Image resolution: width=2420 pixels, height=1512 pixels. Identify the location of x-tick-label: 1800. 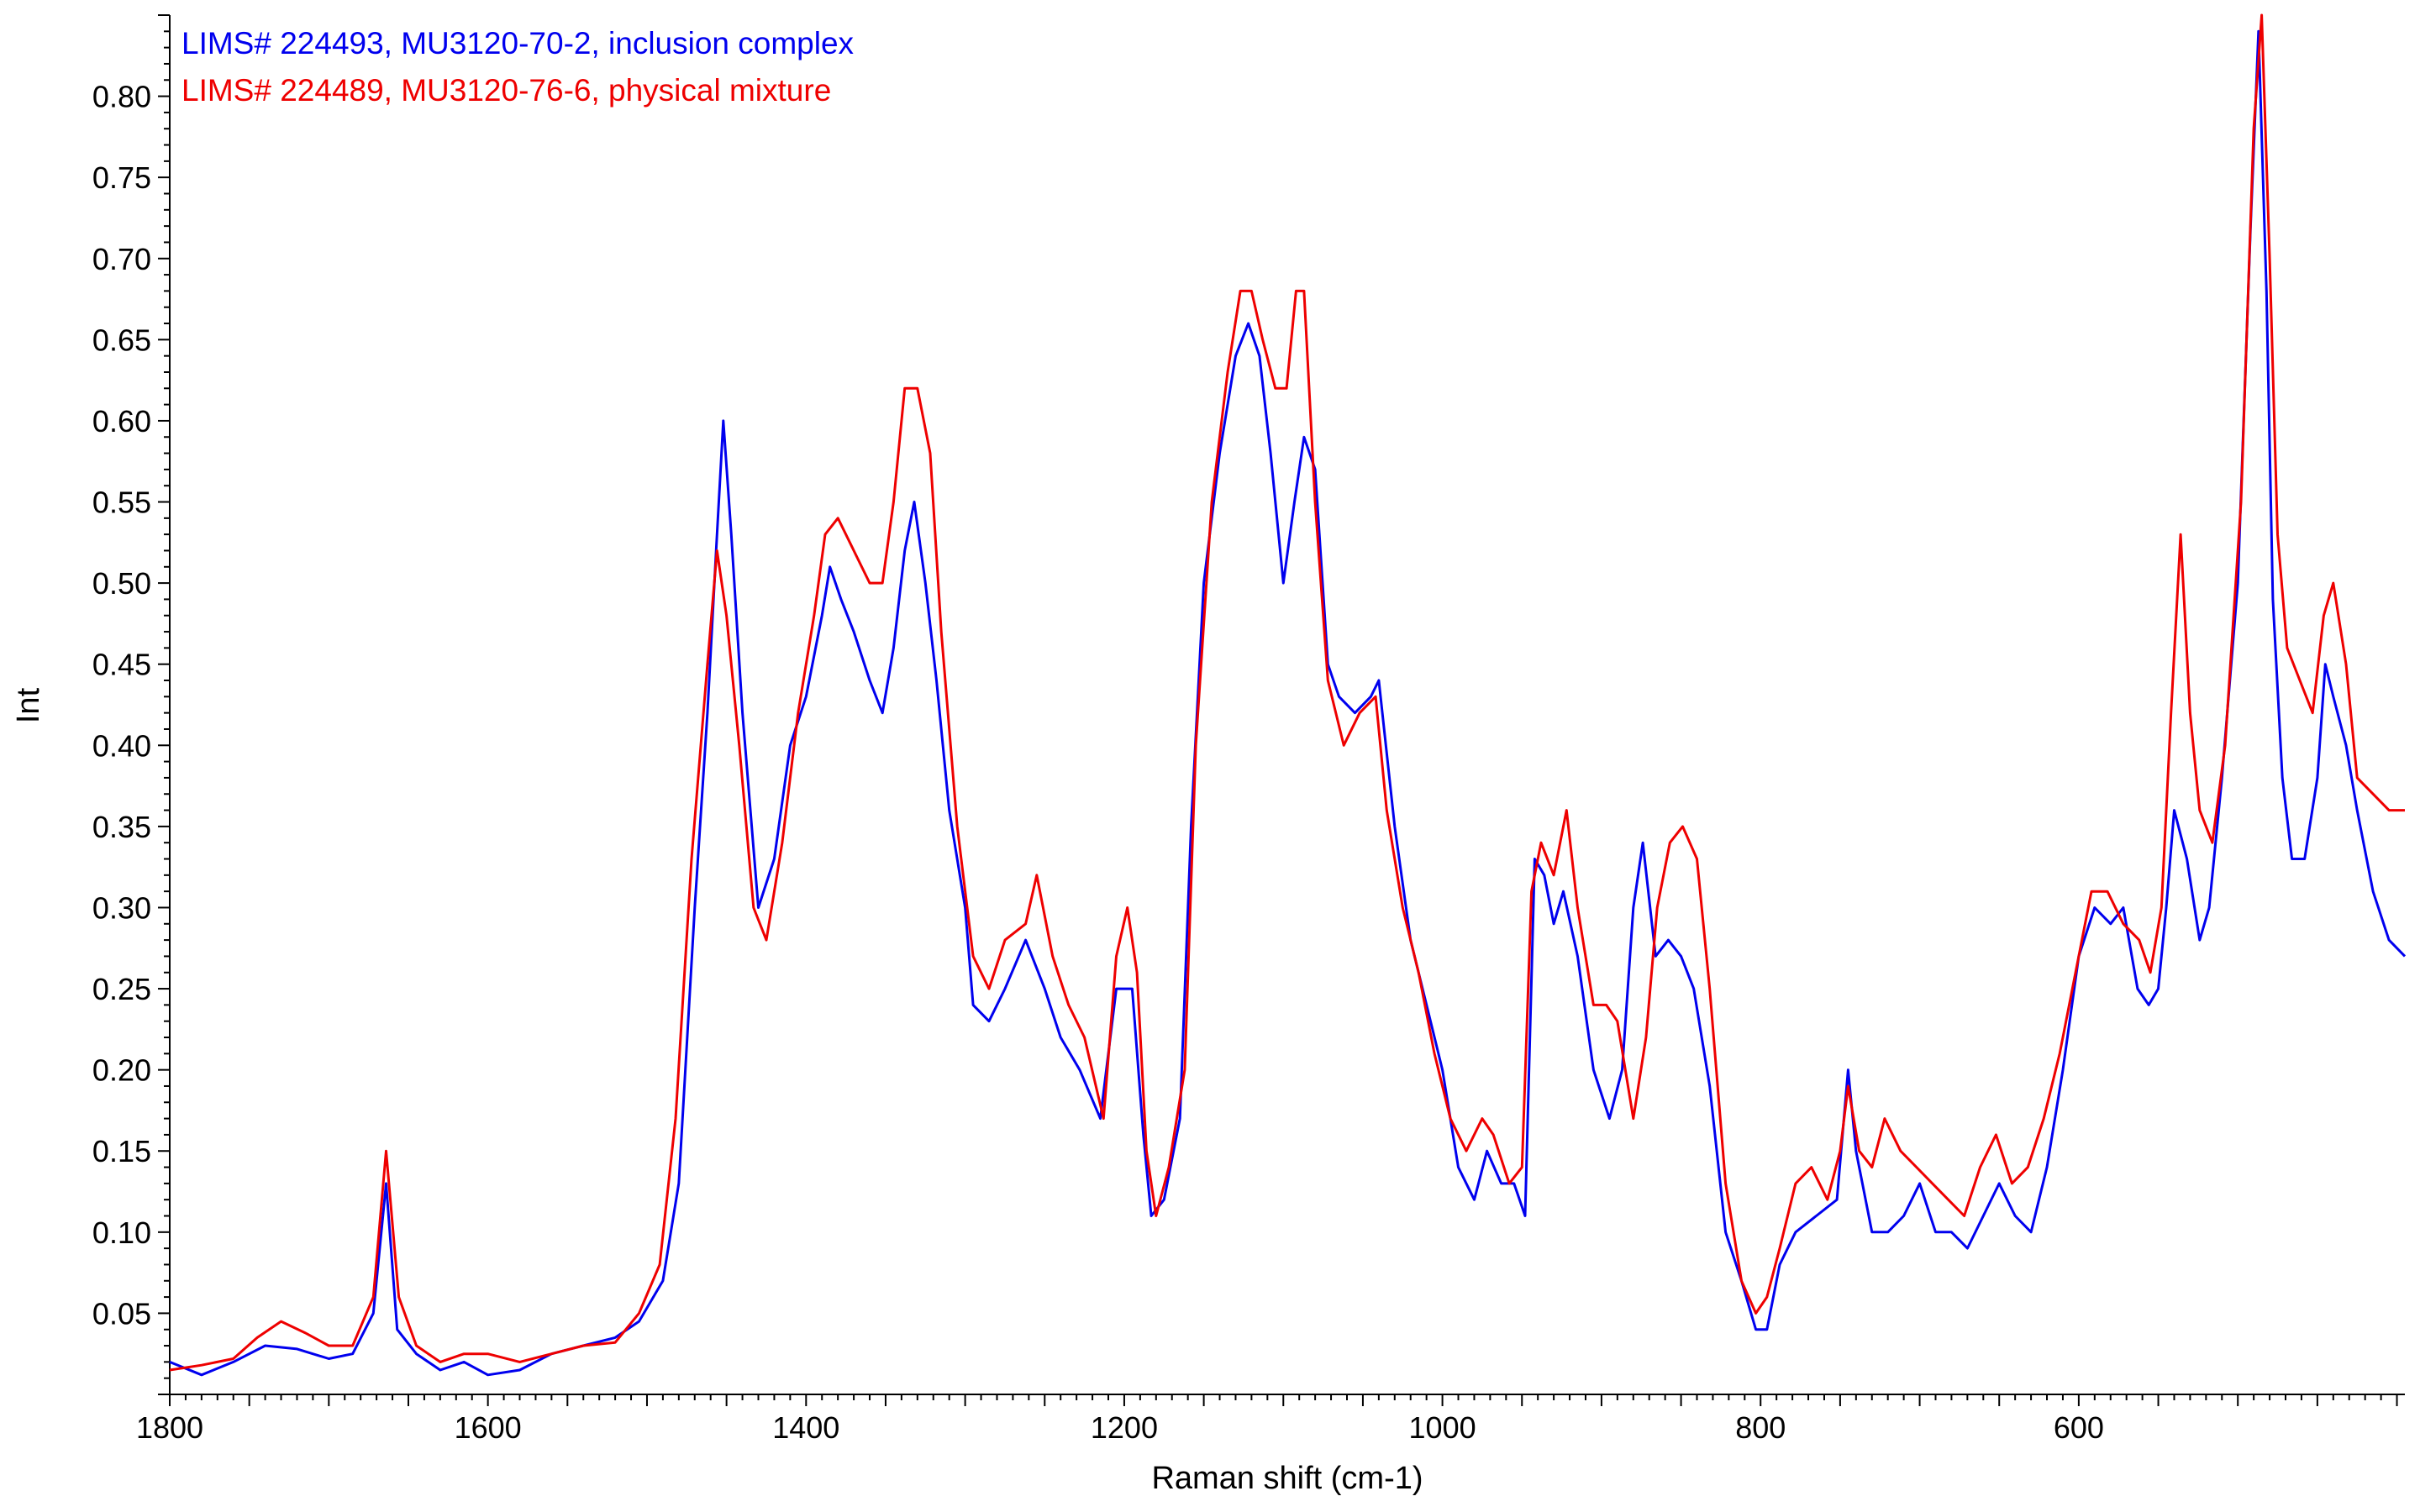
(169, 1427).